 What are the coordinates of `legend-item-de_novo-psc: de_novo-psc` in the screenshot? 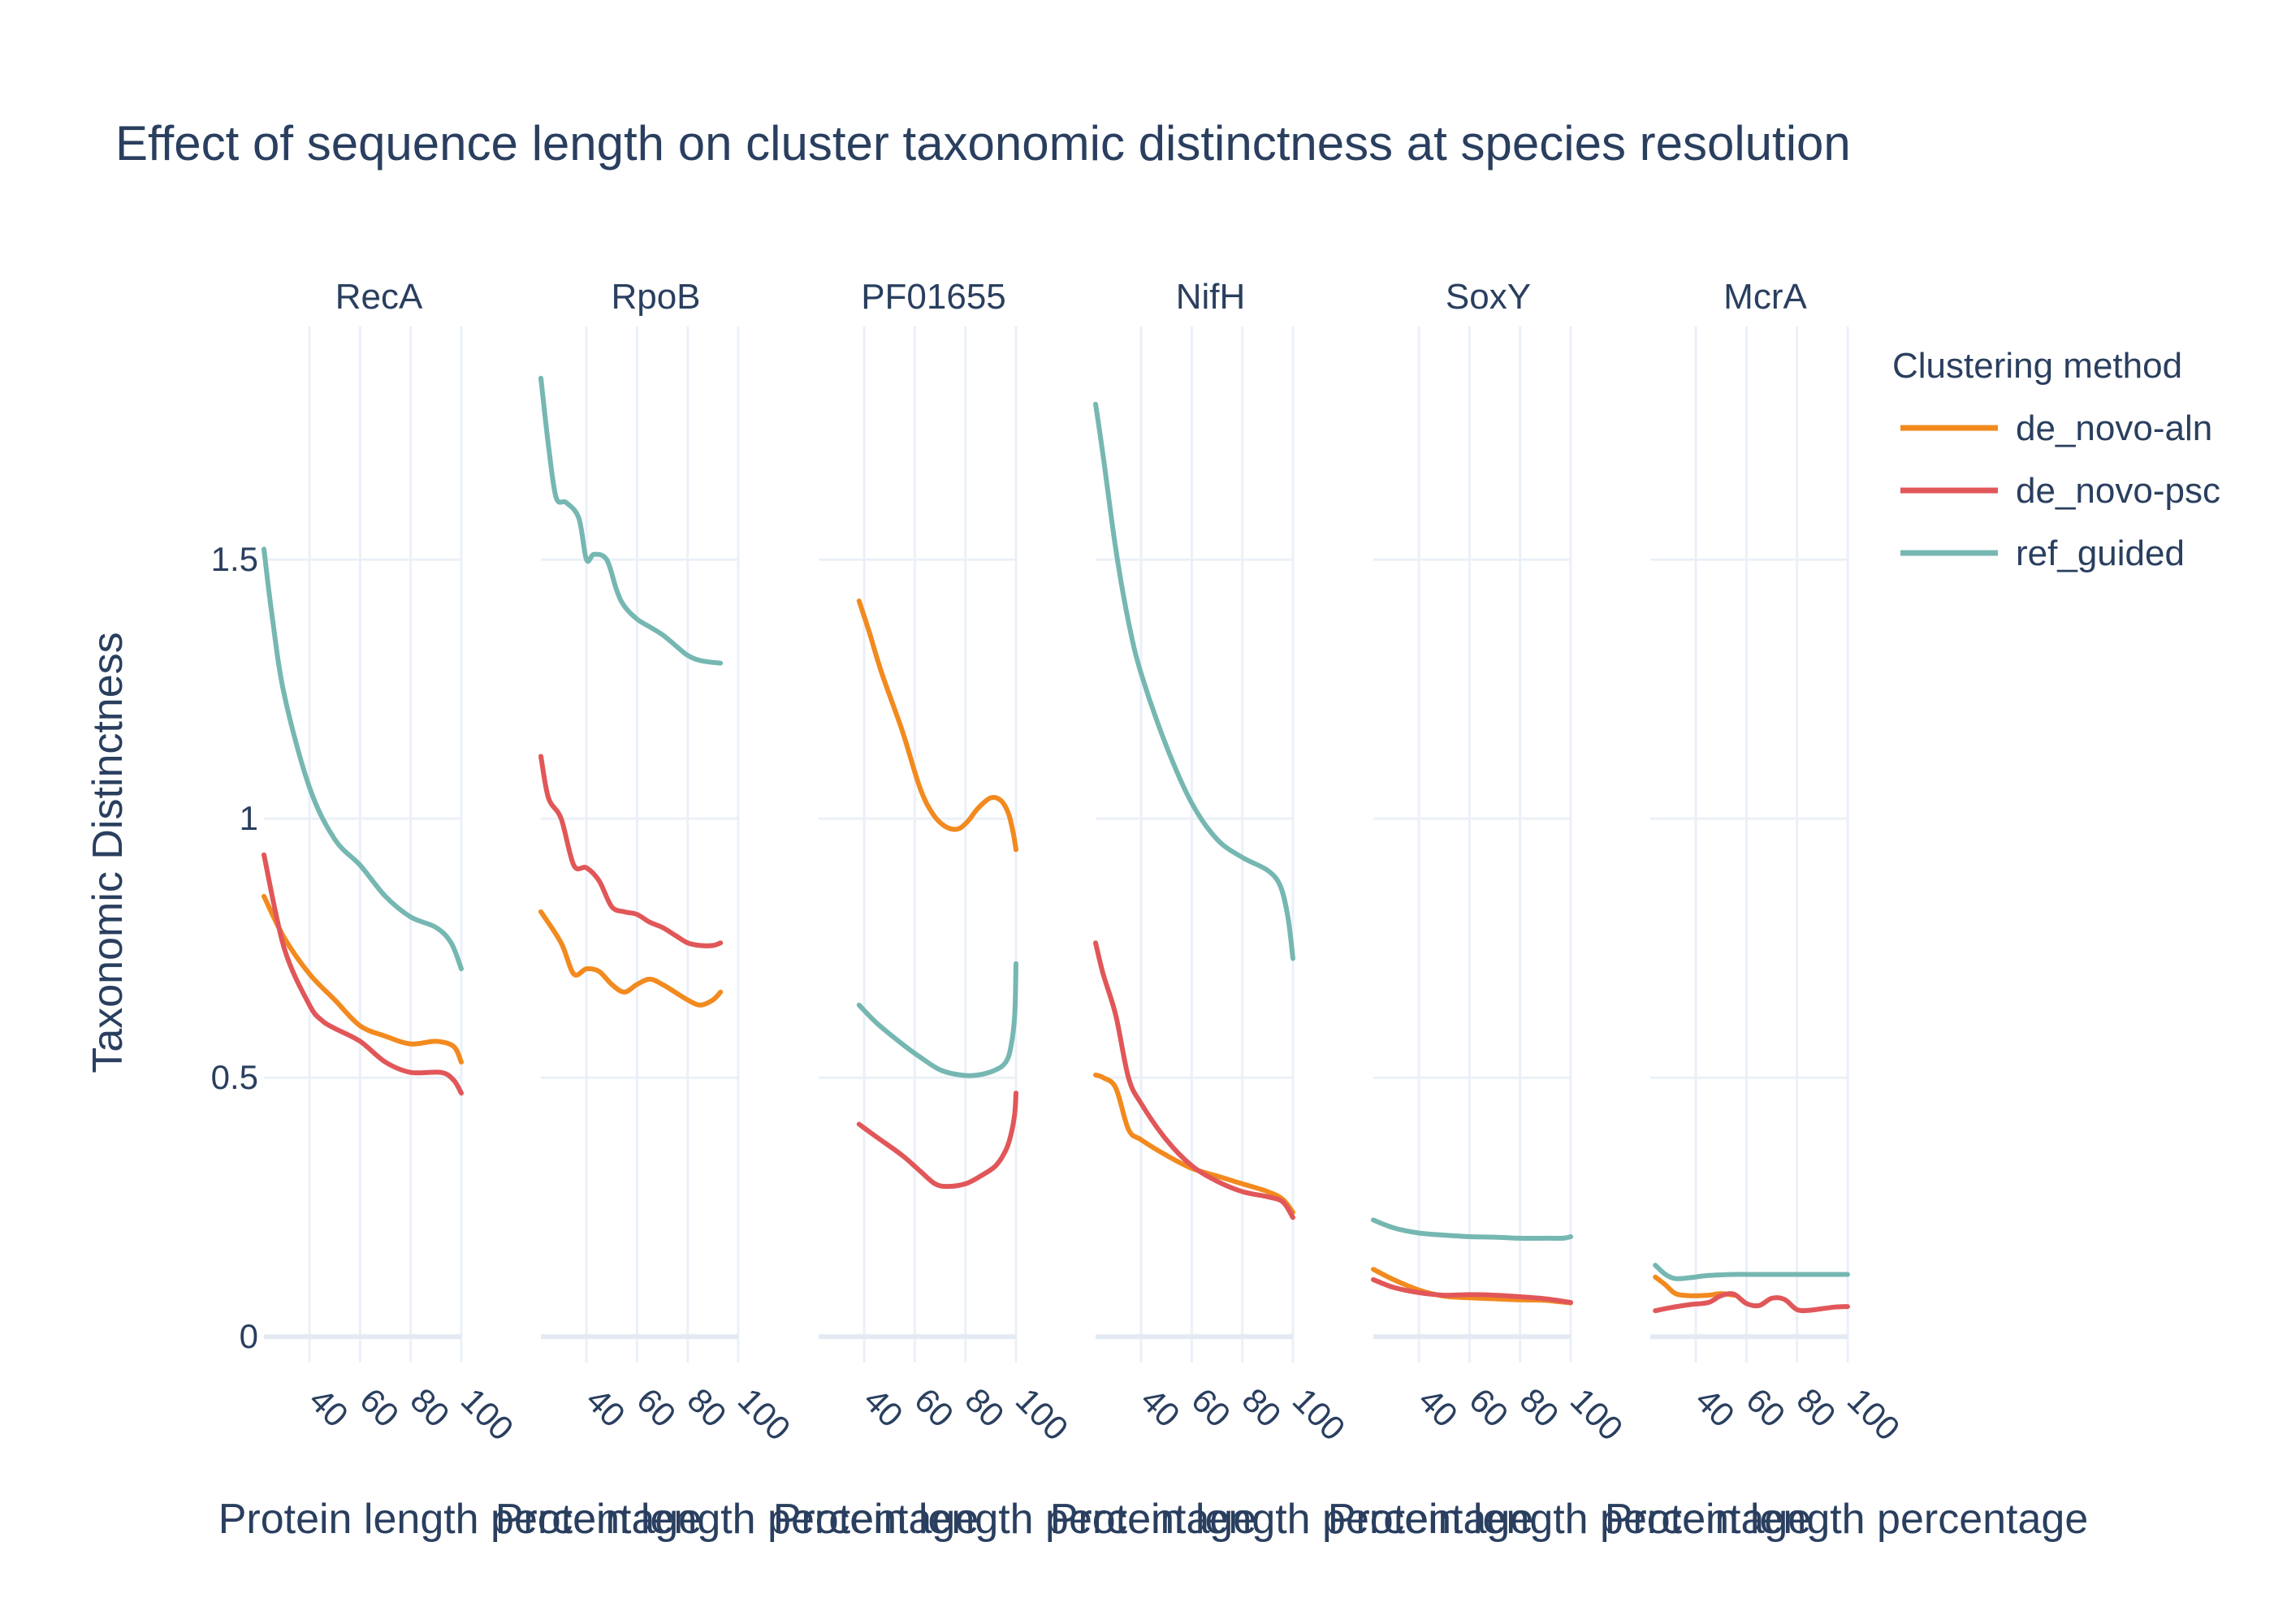 It's located at (2060, 491).